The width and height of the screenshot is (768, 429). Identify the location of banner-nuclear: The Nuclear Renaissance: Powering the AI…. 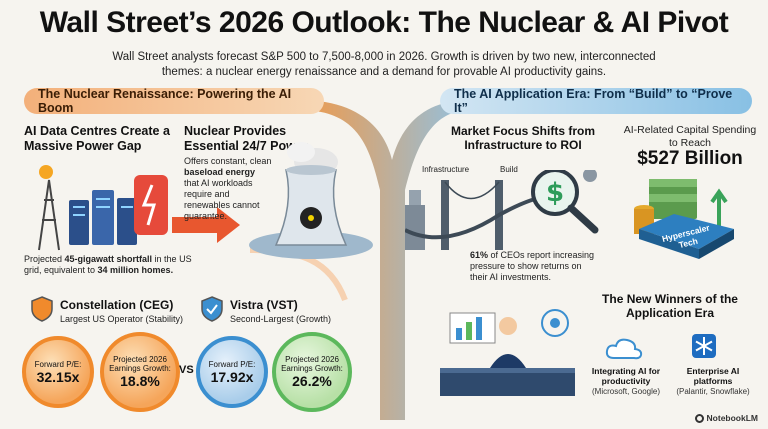
(174, 101).